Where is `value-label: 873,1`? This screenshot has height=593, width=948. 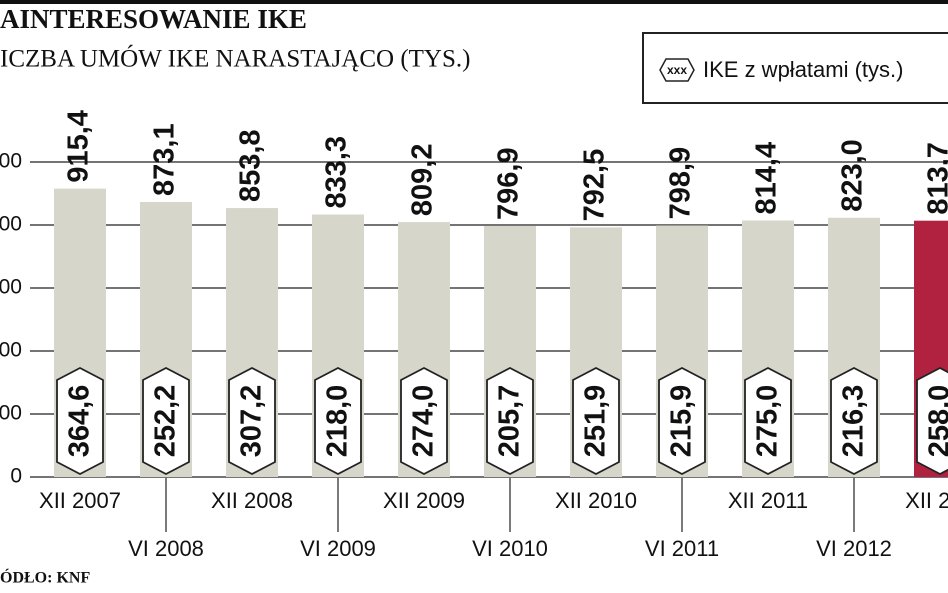
value-label: 873,1 is located at coordinates (165, 159).